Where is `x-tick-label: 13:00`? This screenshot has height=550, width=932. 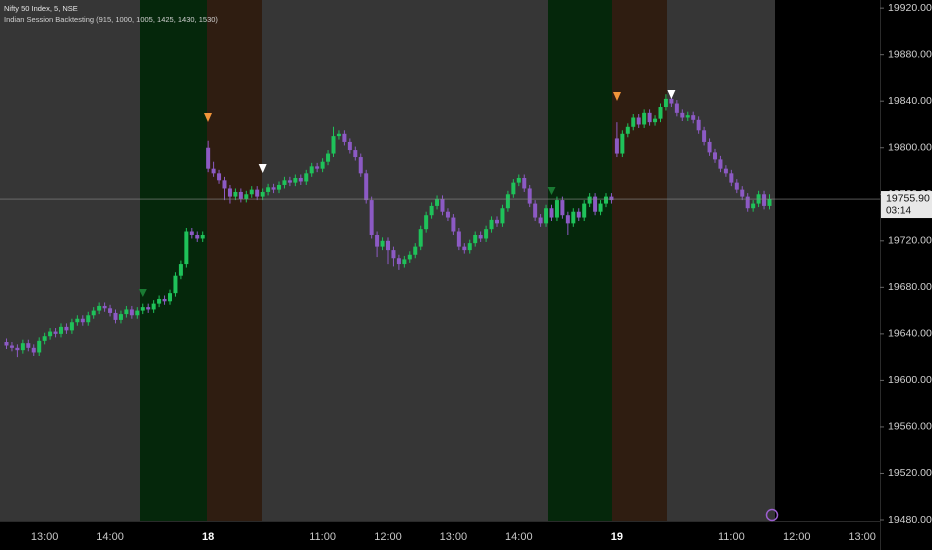
x-tick-label: 13:00 is located at coordinates (862, 537).